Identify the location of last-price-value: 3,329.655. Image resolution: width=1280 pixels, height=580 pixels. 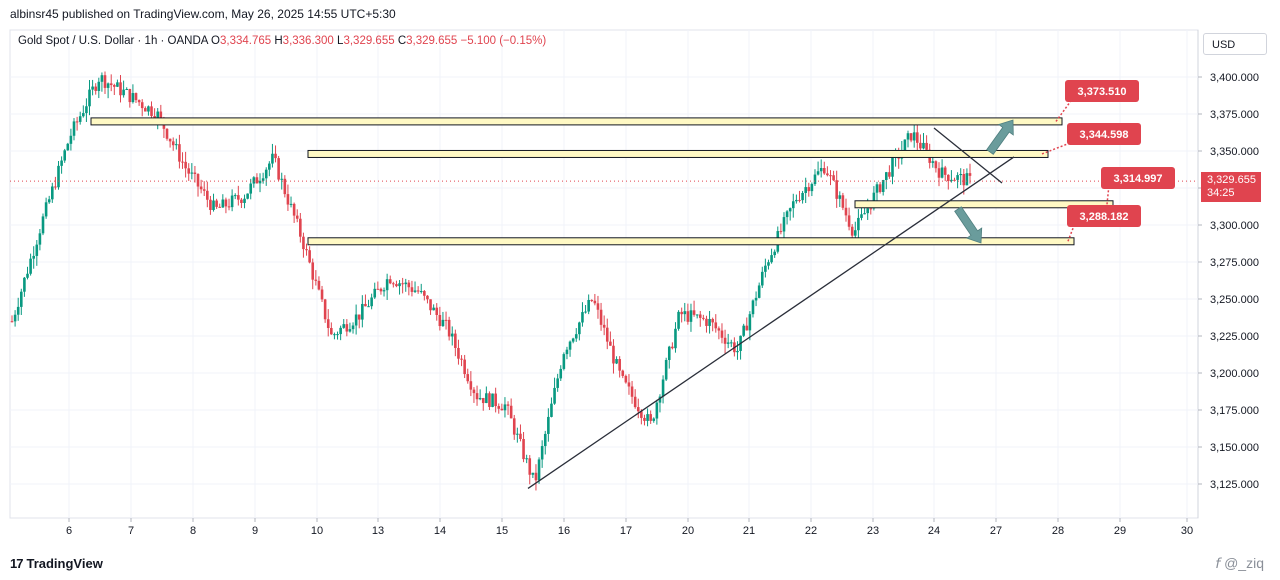
(1231, 180).